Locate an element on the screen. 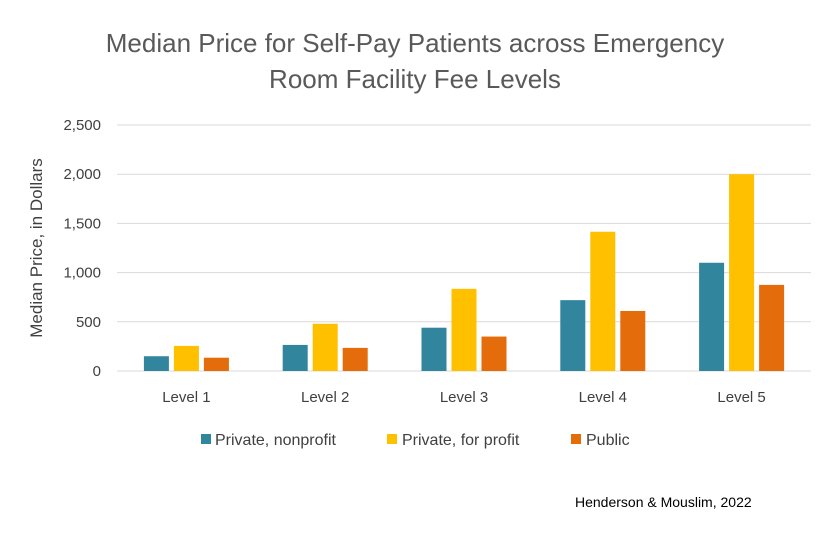 This screenshot has height=537, width=835. x-tick-label: Level 5 is located at coordinates (741, 397).